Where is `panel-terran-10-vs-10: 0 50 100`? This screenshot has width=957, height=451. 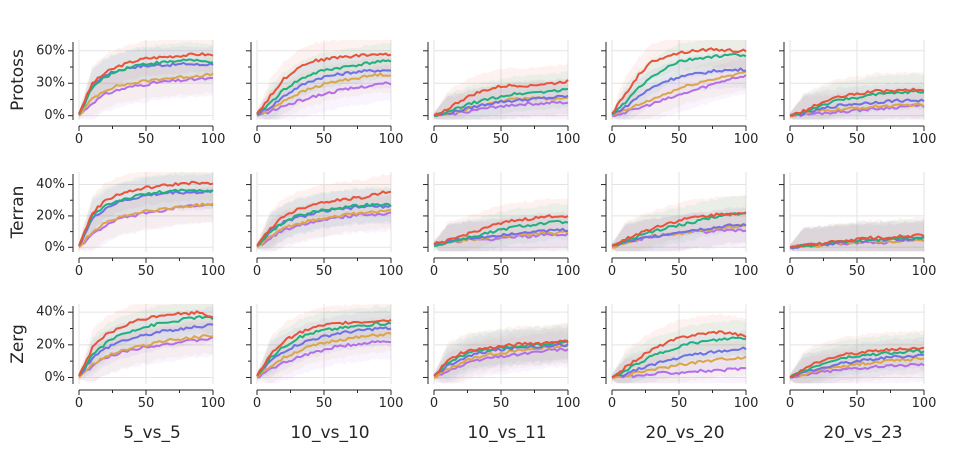
panel-terran-10-vs-10: 0 50 100 is located at coordinates (324, 225).